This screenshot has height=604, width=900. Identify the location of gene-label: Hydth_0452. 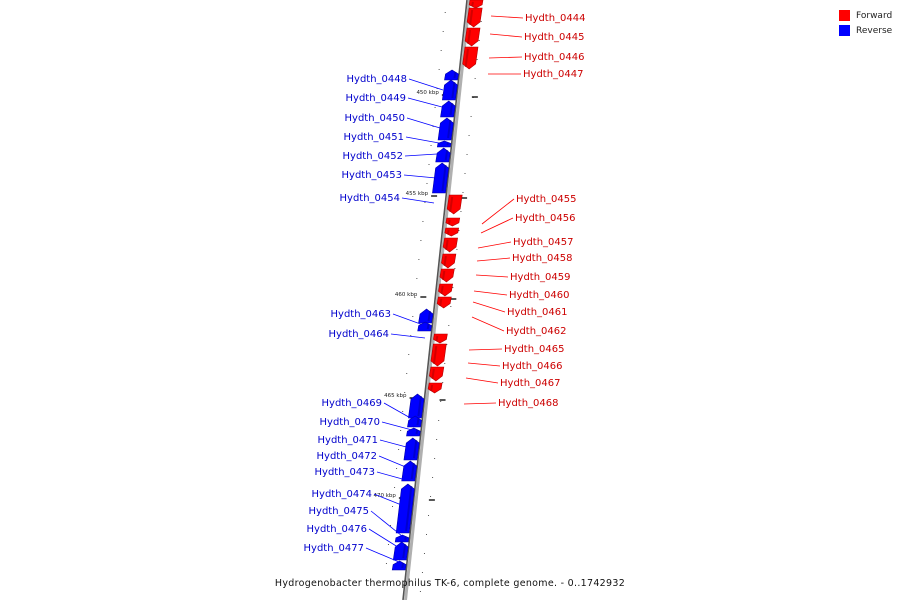
(373, 156).